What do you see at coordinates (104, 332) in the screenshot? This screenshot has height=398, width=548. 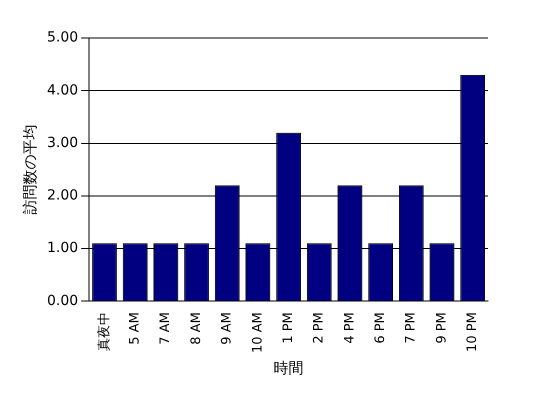 I see `x-tick-label: 真夜中` at bounding box center [104, 332].